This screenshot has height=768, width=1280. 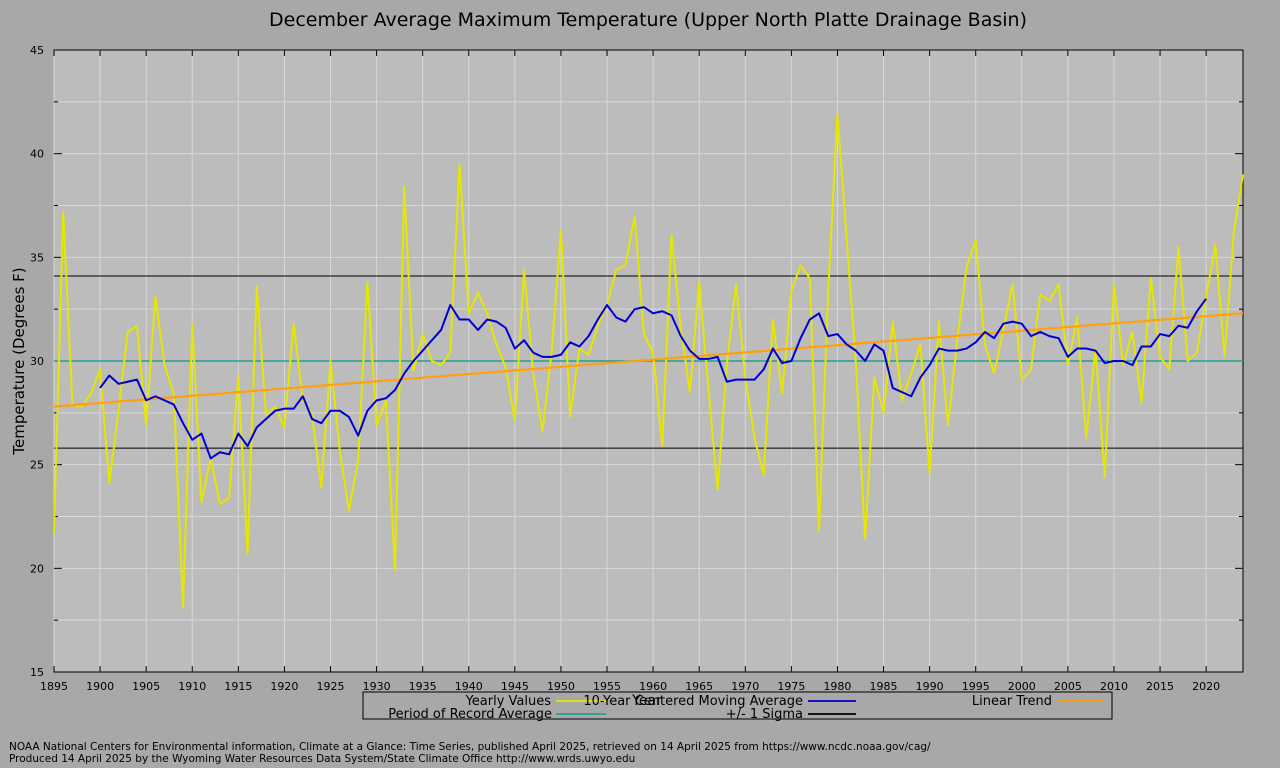 I want to click on x-tick-label: 1990, so click(x=930, y=686).